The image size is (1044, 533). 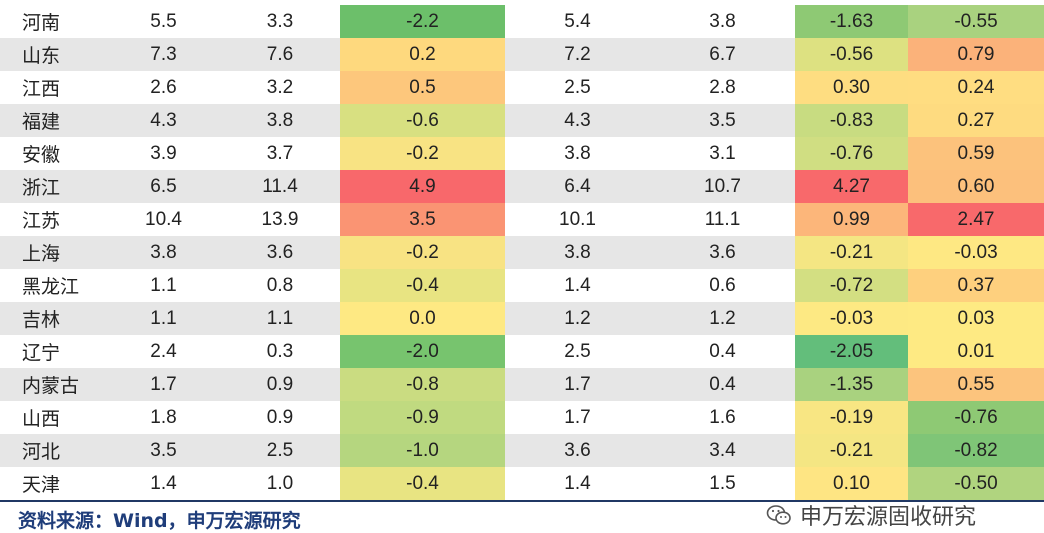 I want to click on value-cell-c1: 2.4, so click(x=163, y=351).